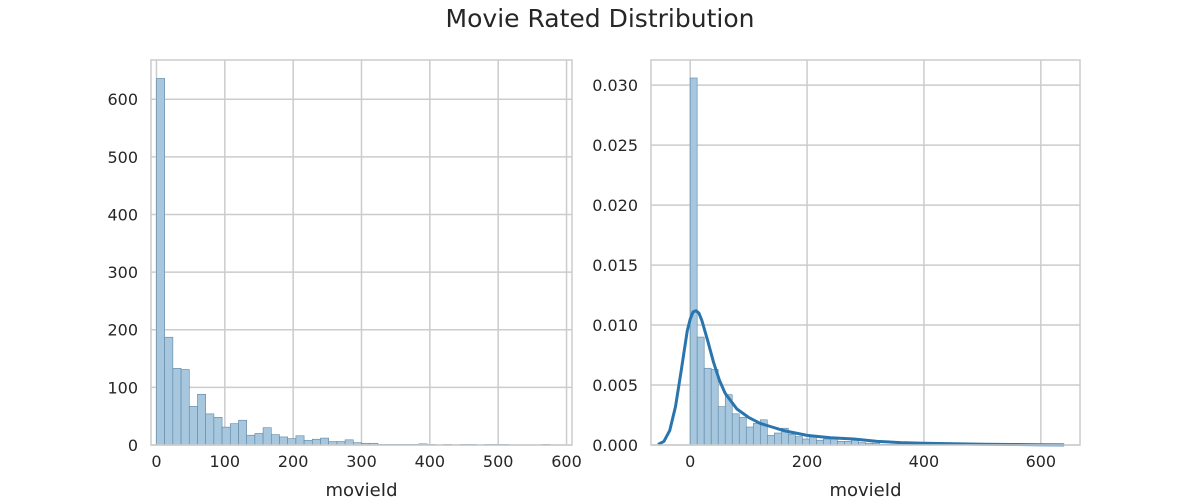  Describe the element at coordinates (361, 461) in the screenshot. I see `x-tick-label: 300` at that location.